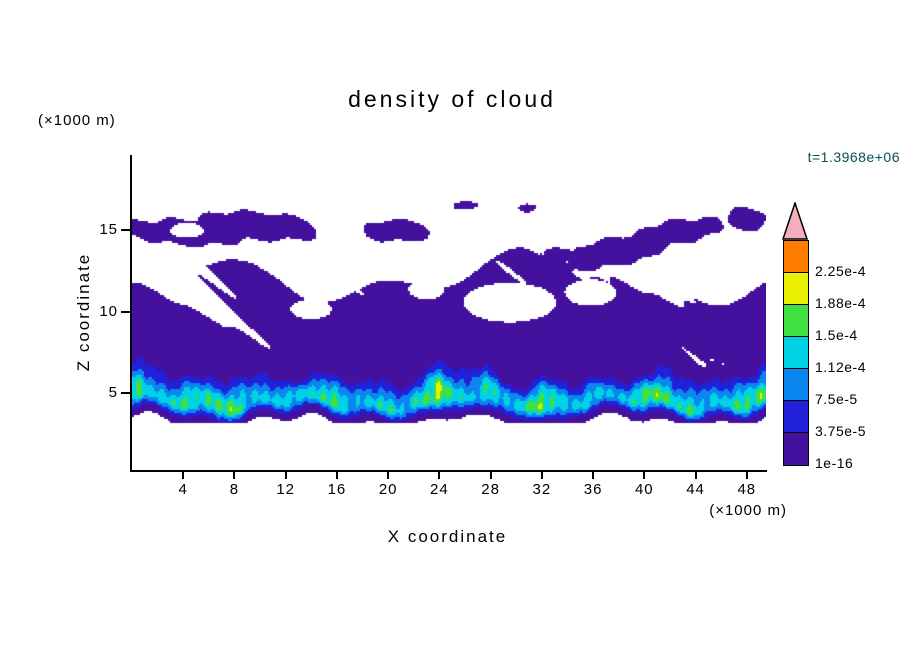 This screenshot has height=654, width=904. Describe the element at coordinates (840, 271) in the screenshot. I see `colorbar-tick-label: 2.25e-4` at that location.